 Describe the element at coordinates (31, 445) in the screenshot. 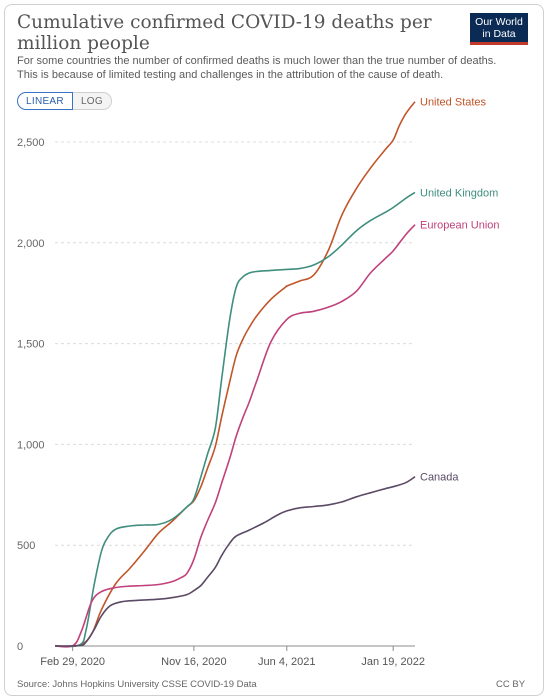

I see `y-tick-label: 1,000` at that location.